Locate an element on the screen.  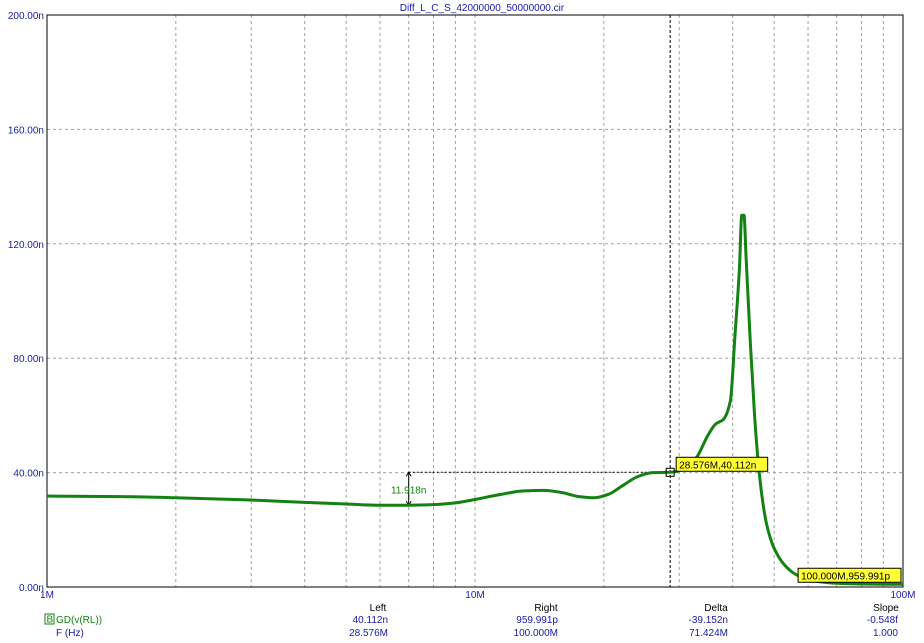
readout-row1-left: 28.576M is located at coordinates (368, 633).